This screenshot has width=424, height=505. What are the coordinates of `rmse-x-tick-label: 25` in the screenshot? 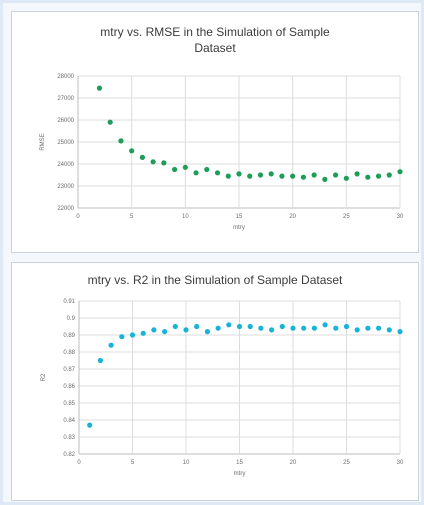 It's located at (346, 217).